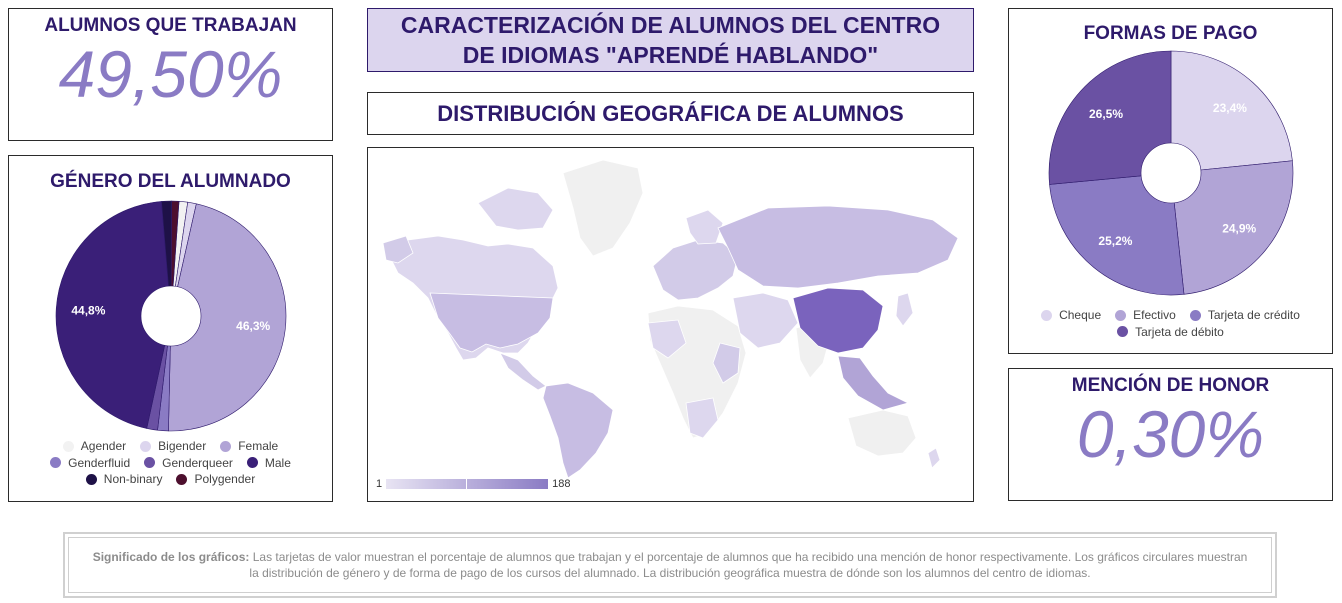  I want to click on legend-item-tarjeta-de-cr-dito: Tarjeta de crédito, so click(1244, 315).